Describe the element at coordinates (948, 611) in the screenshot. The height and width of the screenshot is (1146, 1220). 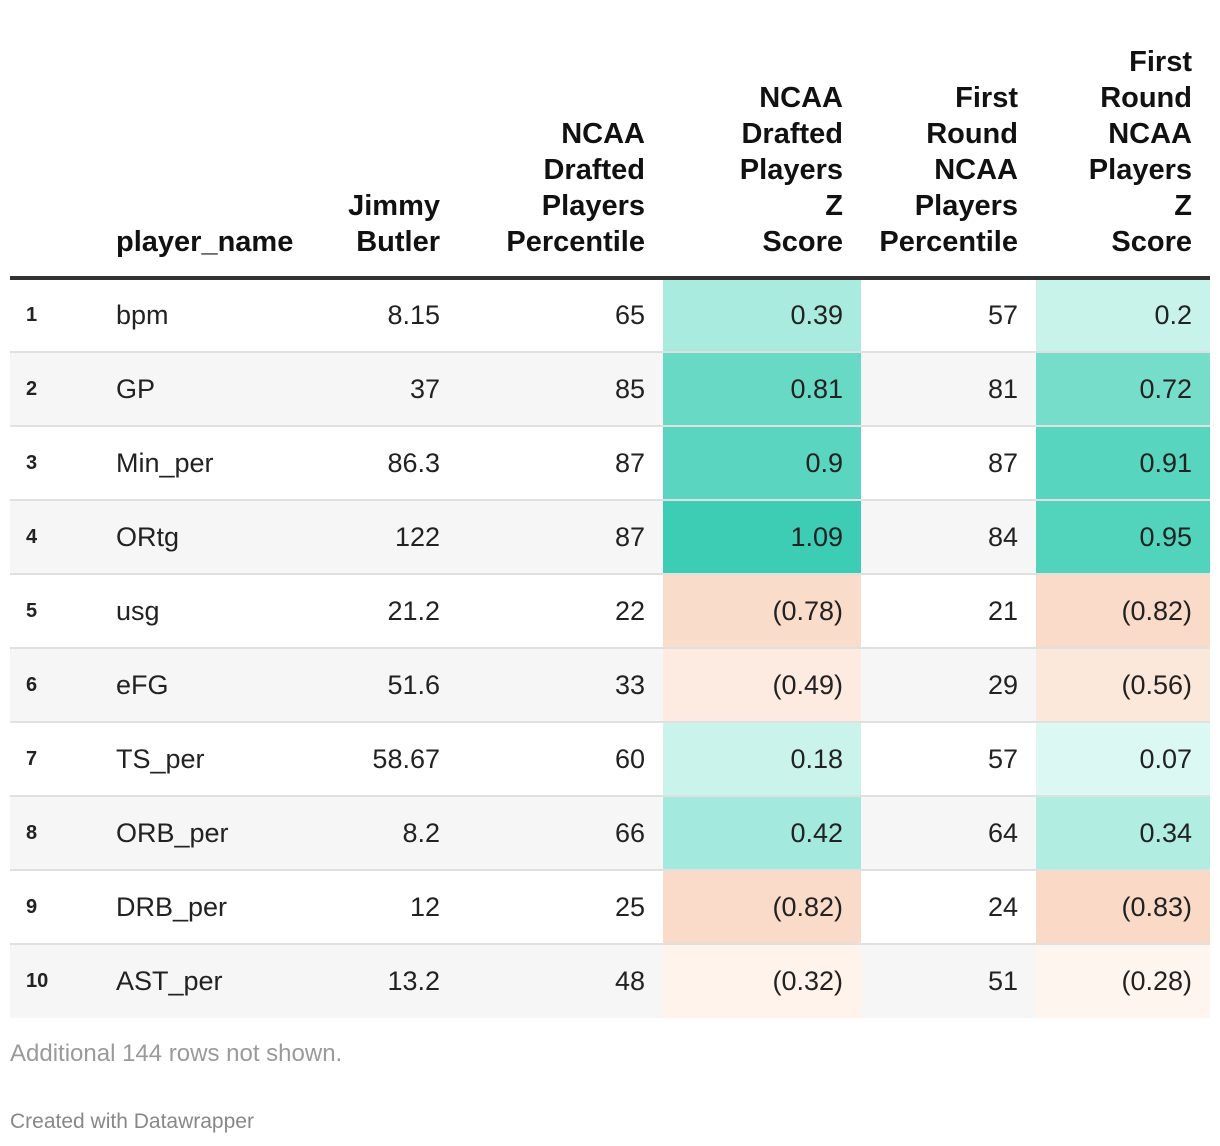
I see `first-round-percentile-value: 21` at that location.